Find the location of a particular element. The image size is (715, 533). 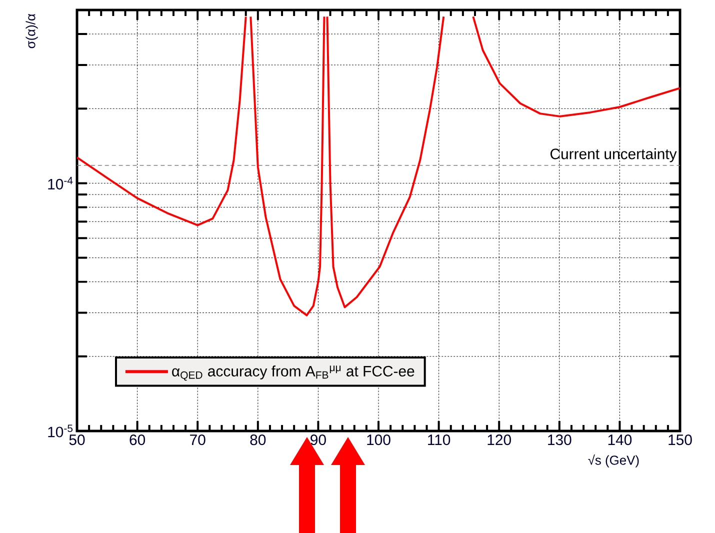

x-tick-label: 140 is located at coordinates (620, 440).